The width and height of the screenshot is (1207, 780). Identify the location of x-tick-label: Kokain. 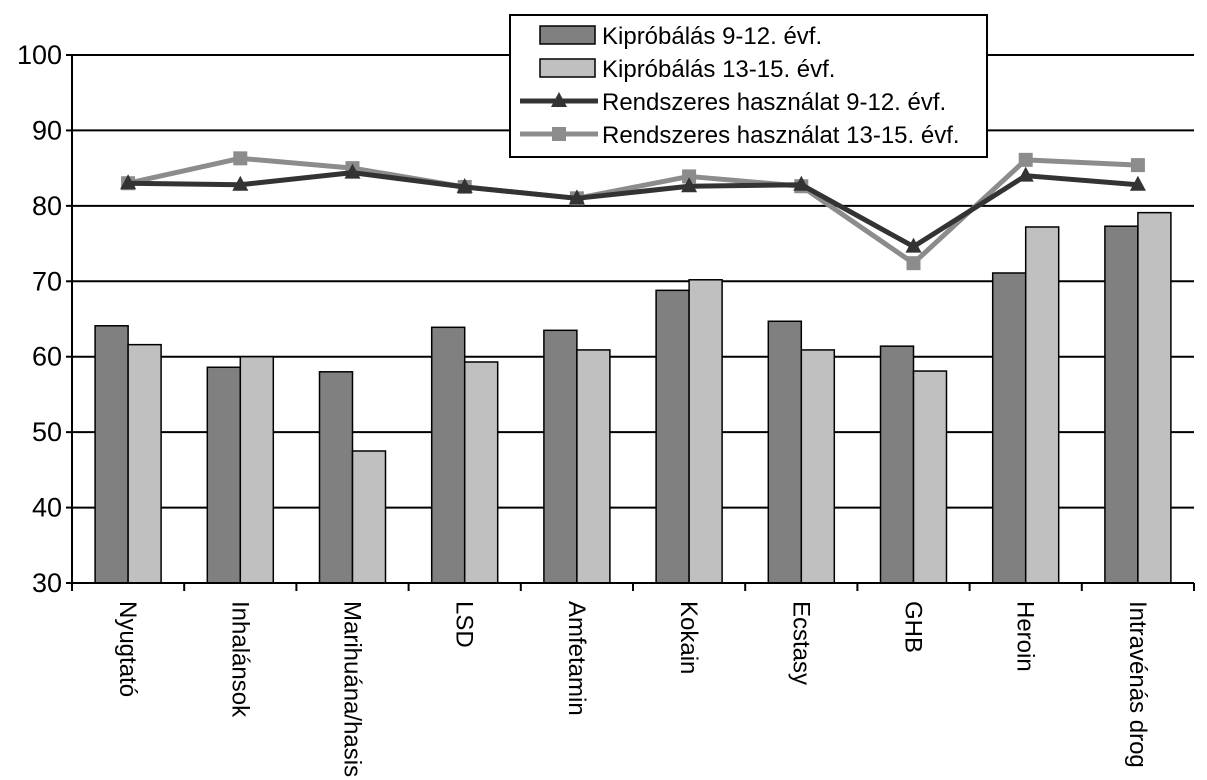
(688, 637).